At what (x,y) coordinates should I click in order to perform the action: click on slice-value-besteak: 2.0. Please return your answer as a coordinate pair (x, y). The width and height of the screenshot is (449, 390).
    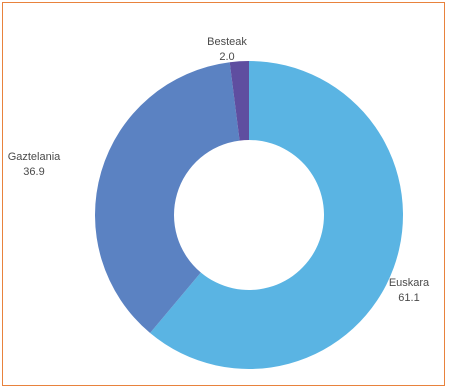
    Looking at the image, I should click on (227, 57).